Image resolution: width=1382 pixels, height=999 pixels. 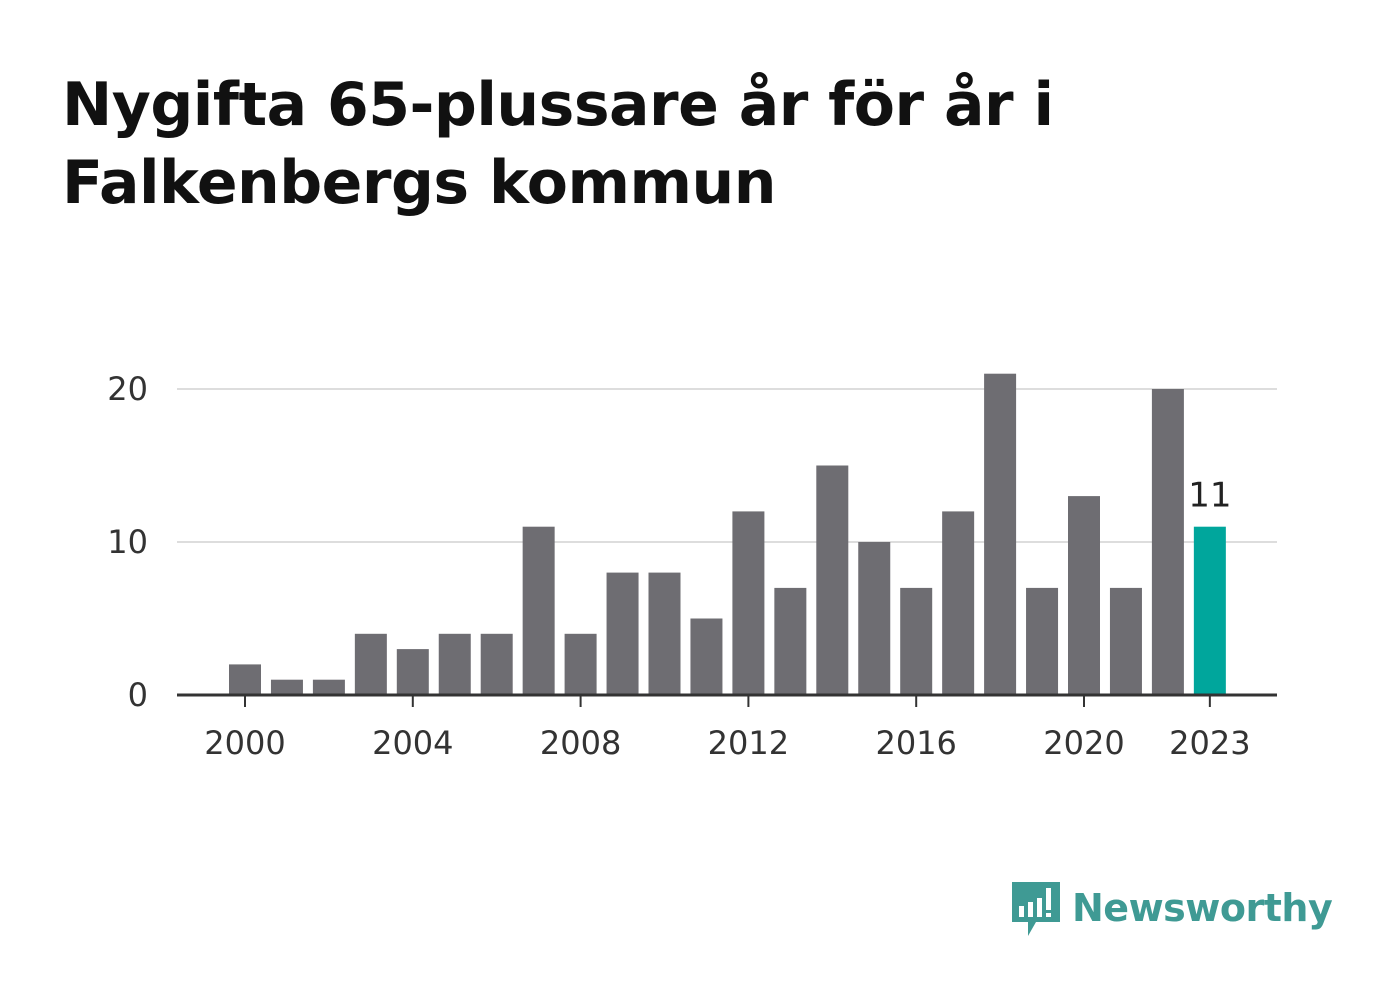 I want to click on x-tick-label: 2020, so click(x=1083, y=743).